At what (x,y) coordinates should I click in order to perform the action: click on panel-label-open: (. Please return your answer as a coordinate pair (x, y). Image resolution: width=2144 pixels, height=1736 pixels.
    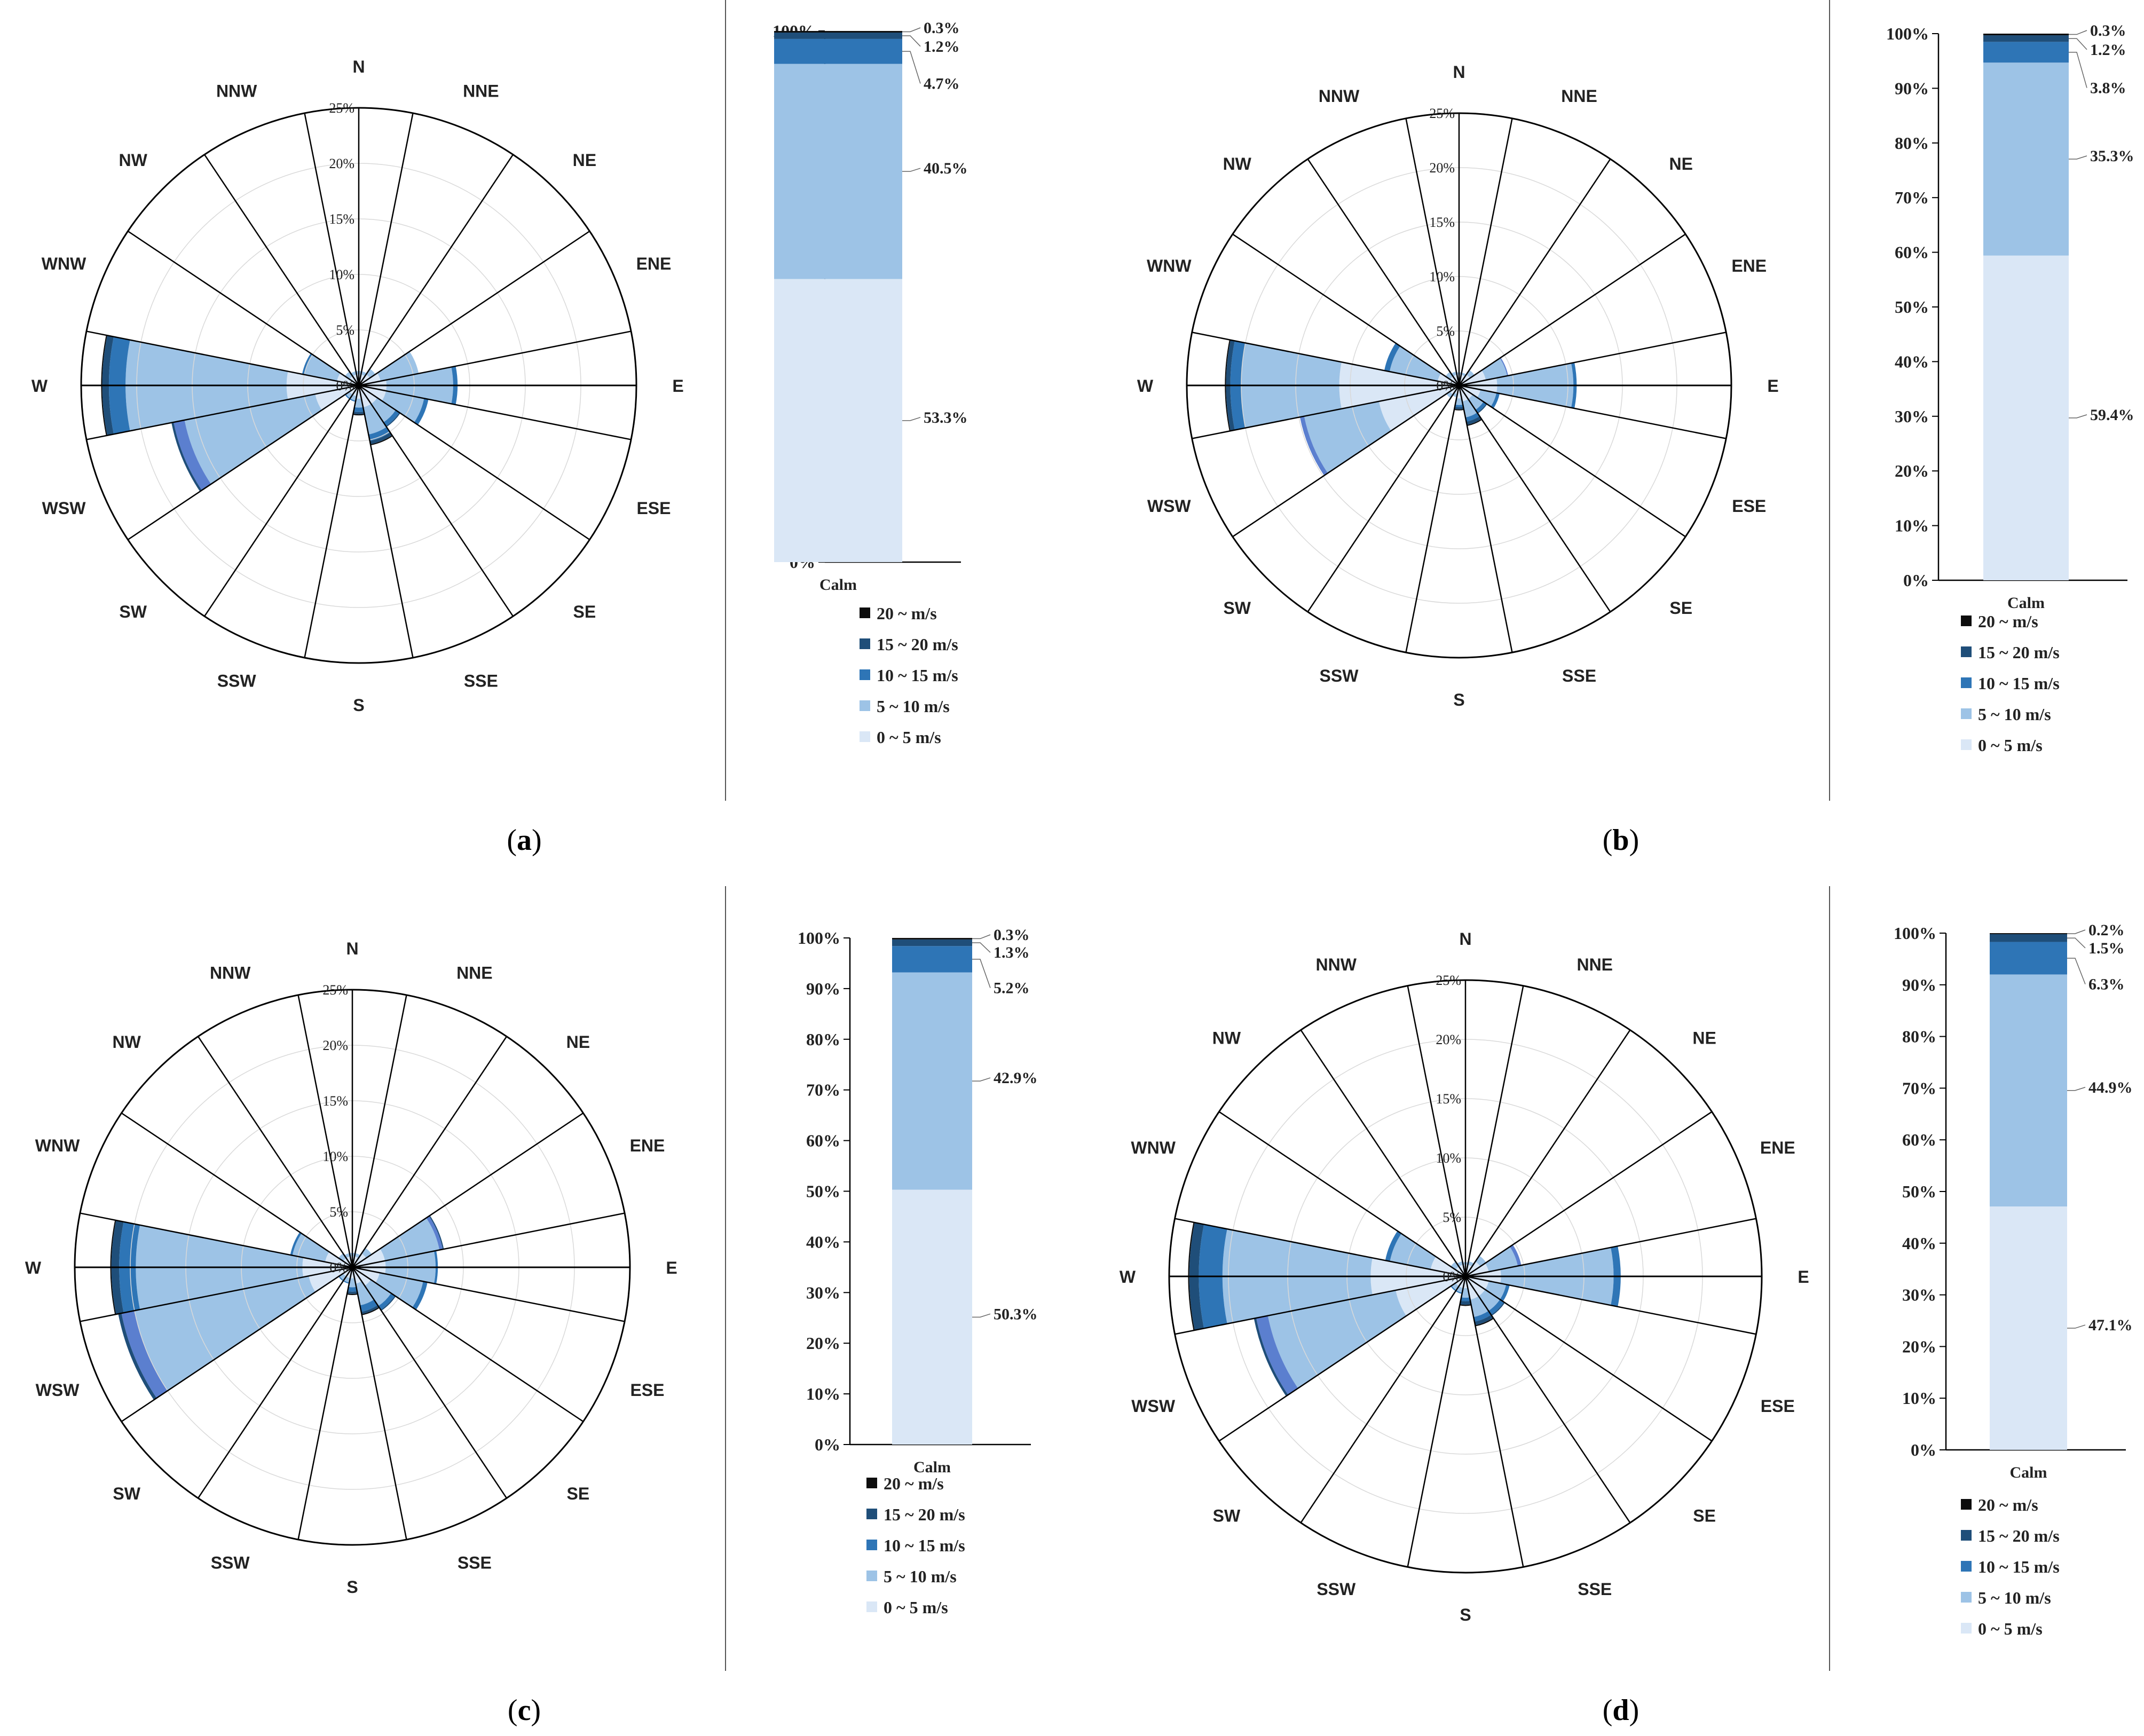
    Looking at the image, I should click on (512, 840).